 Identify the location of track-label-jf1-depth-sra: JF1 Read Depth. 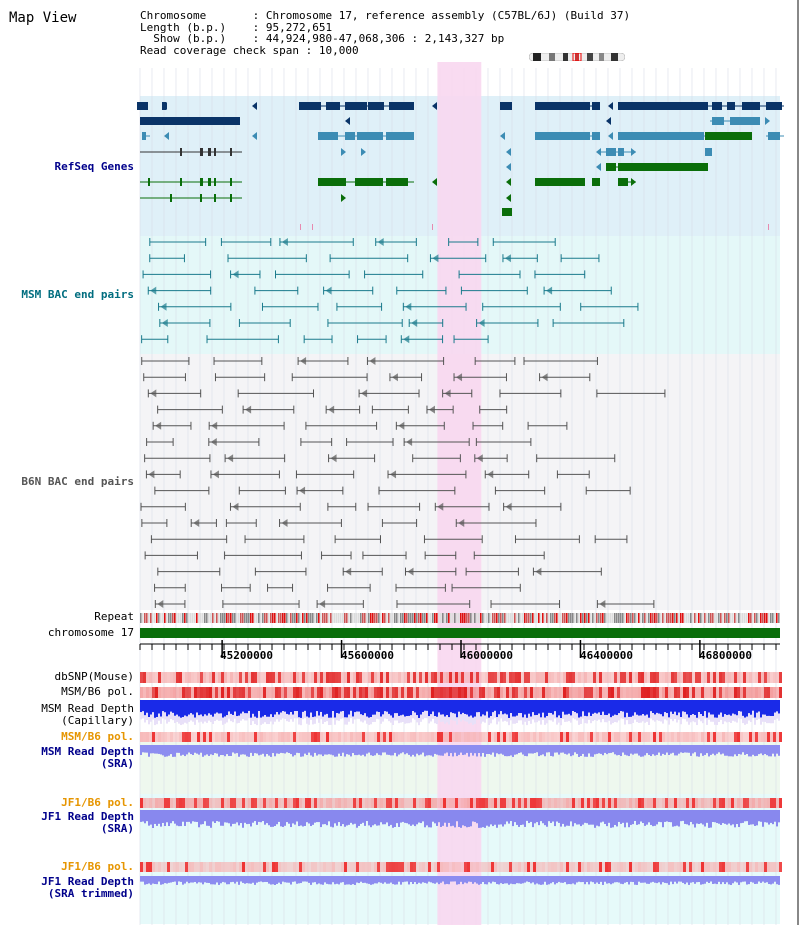
(87, 816).